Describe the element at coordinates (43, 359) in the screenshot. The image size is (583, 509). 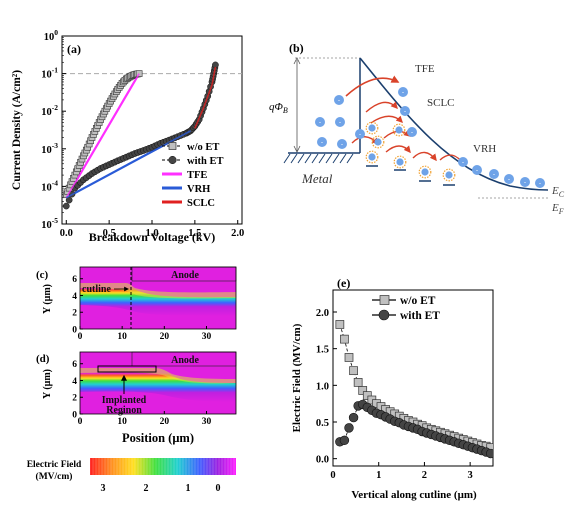
I see `panel-d-label: (d)` at that location.